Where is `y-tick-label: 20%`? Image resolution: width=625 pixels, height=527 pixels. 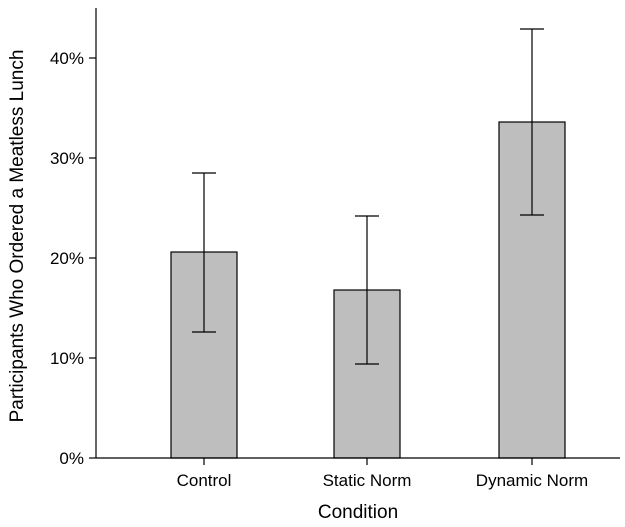 y-tick-label: 20% is located at coordinates (67, 258).